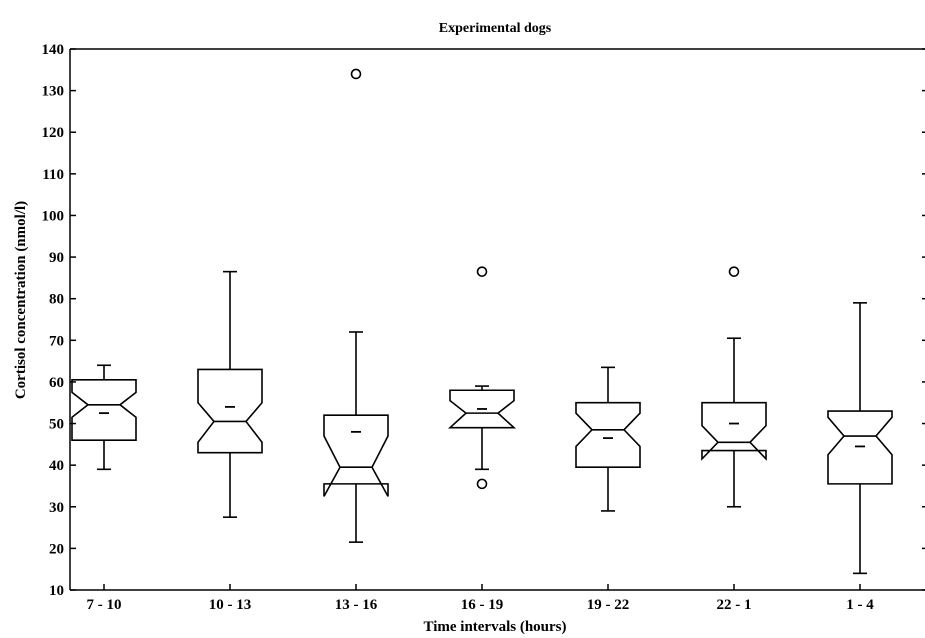 The width and height of the screenshot is (925, 638). What do you see at coordinates (230, 605) in the screenshot?
I see `x-tick-label: 10 - 13` at bounding box center [230, 605].